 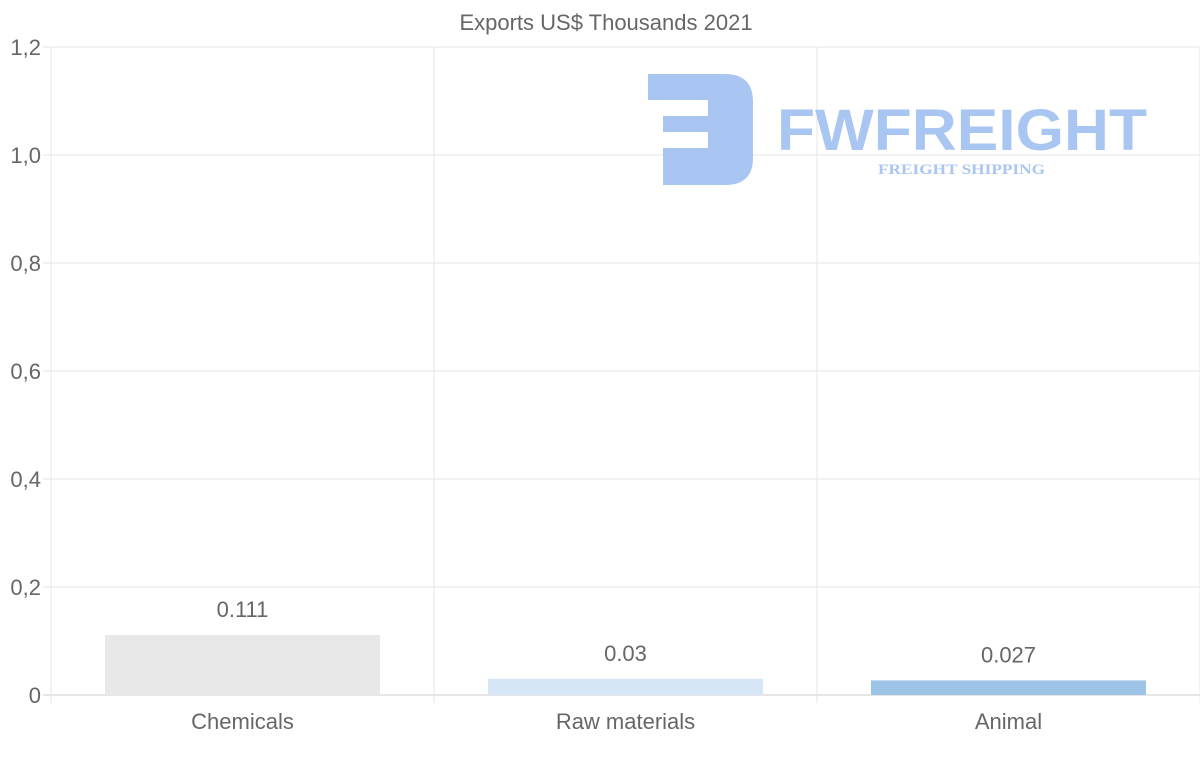 I want to click on watermark-logo: FWFREIGHT FREIGHT SHIPPING, so click(x=897, y=129).